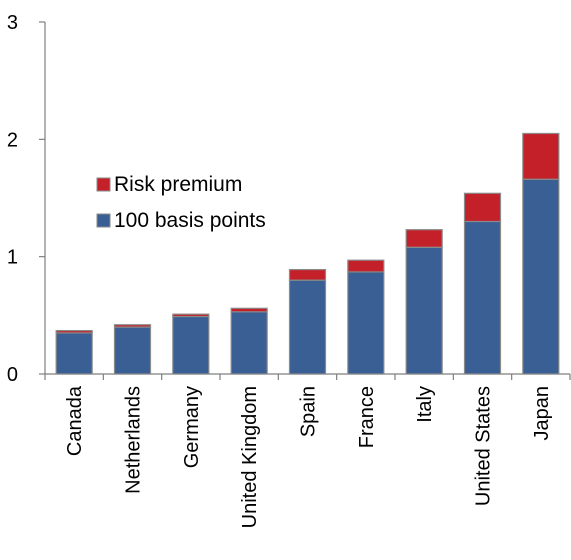 The width and height of the screenshot is (571, 560). Describe the element at coordinates (425, 404) in the screenshot. I see `x-category-label: Italy` at that location.